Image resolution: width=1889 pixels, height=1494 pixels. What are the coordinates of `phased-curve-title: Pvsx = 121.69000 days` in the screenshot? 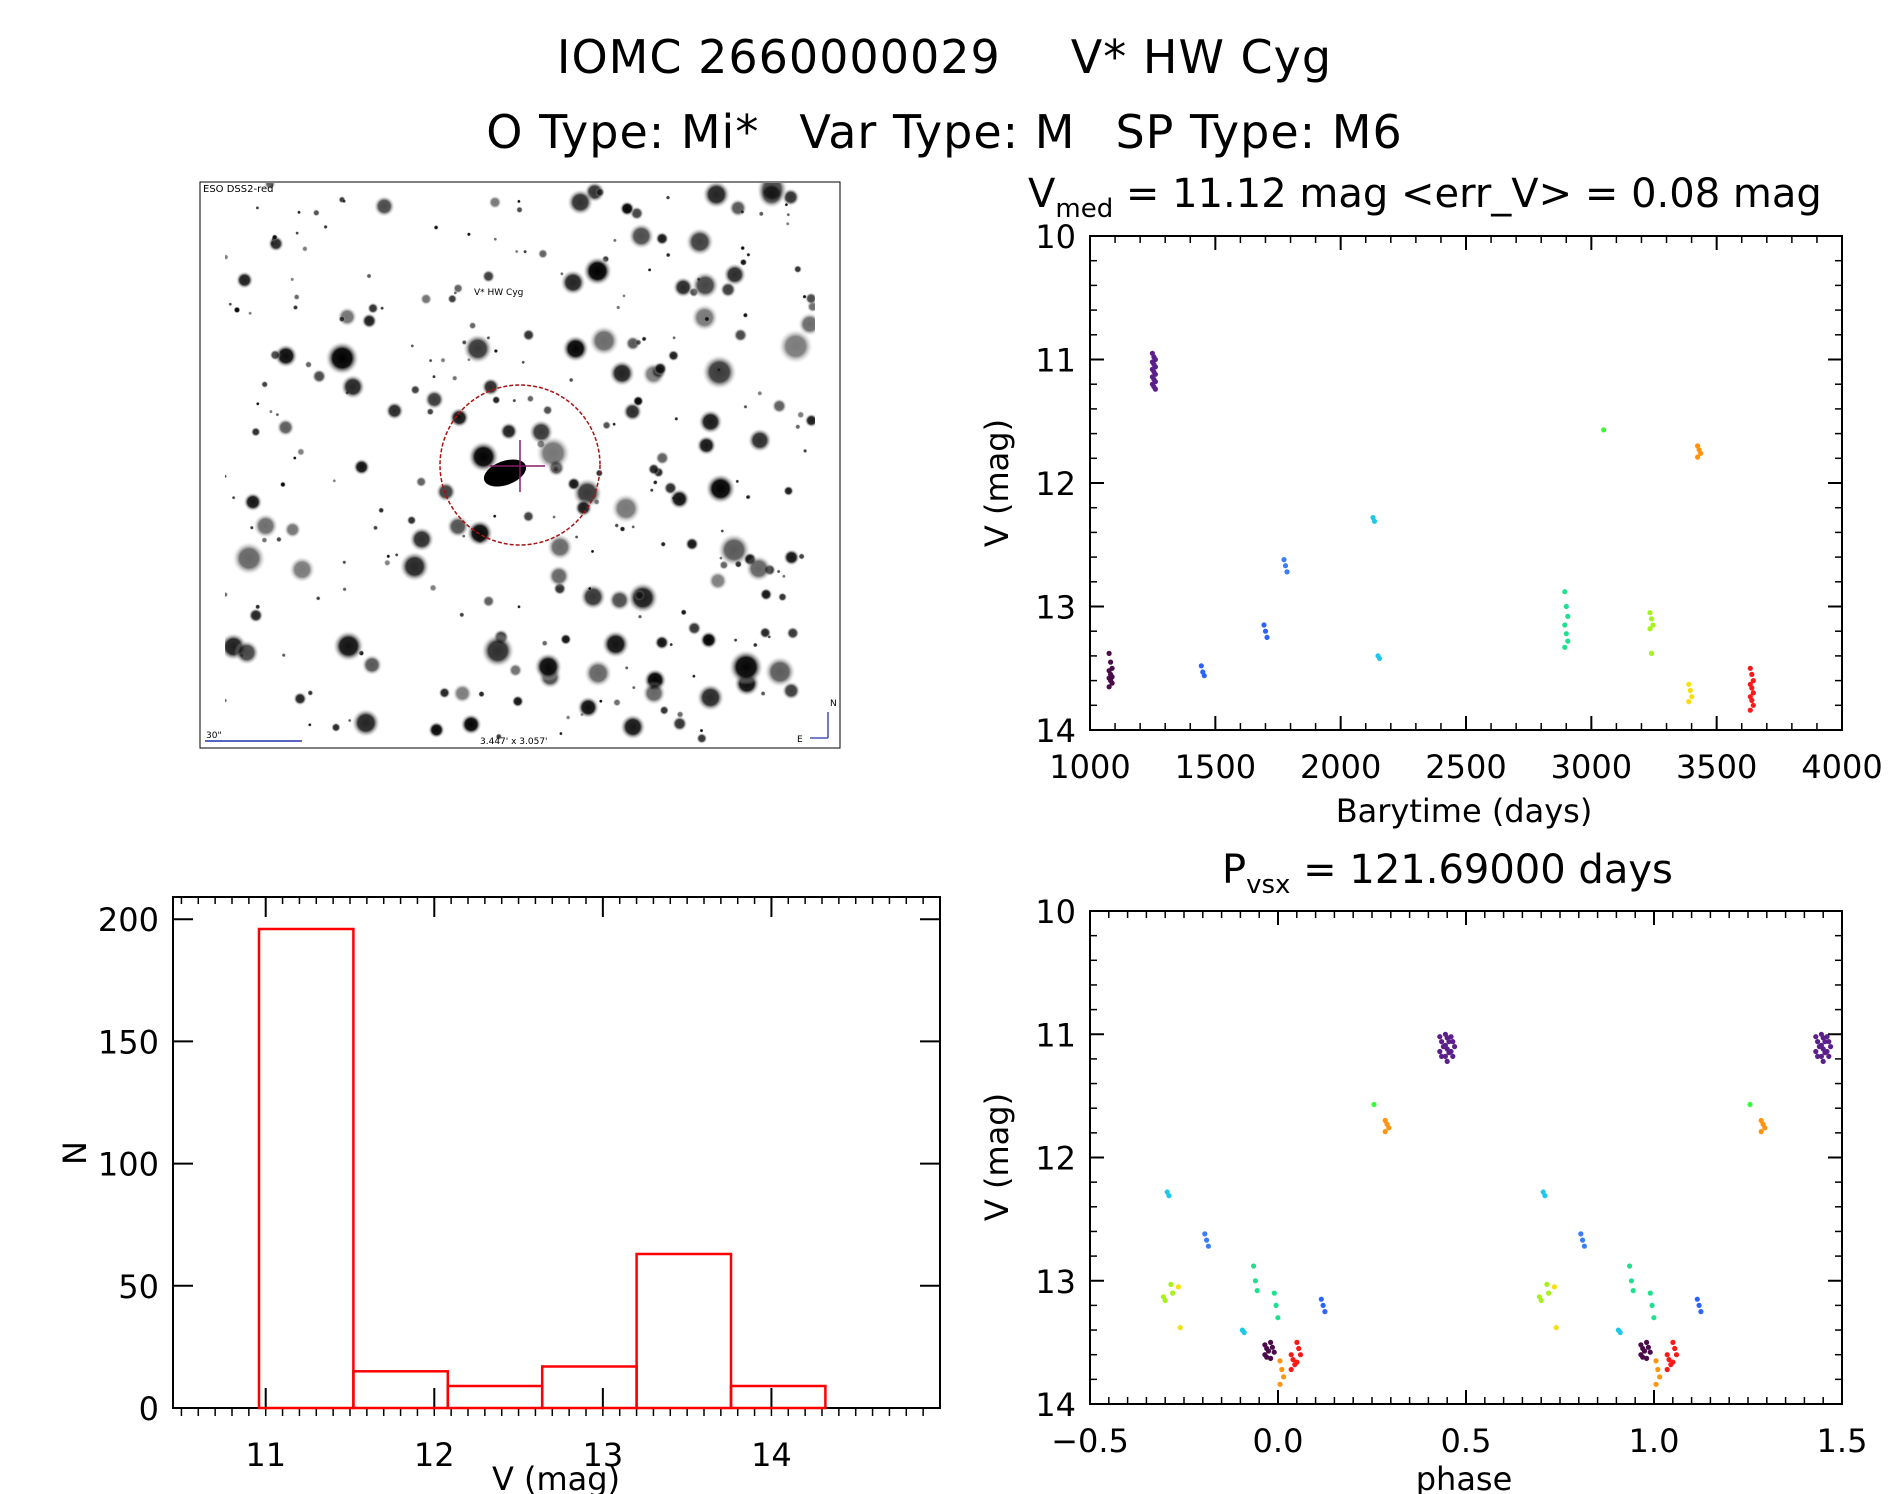 It's located at (1447, 873).